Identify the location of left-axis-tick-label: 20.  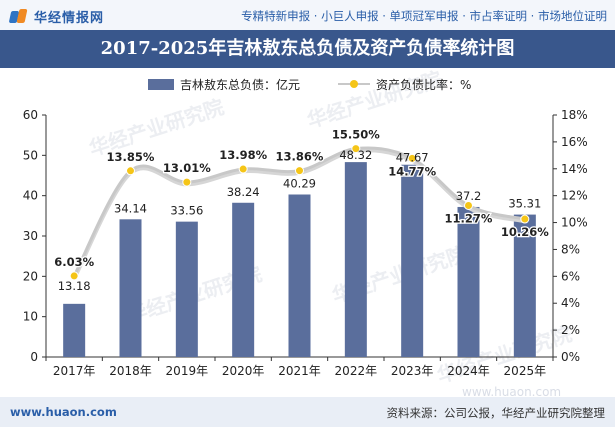
(30, 276).